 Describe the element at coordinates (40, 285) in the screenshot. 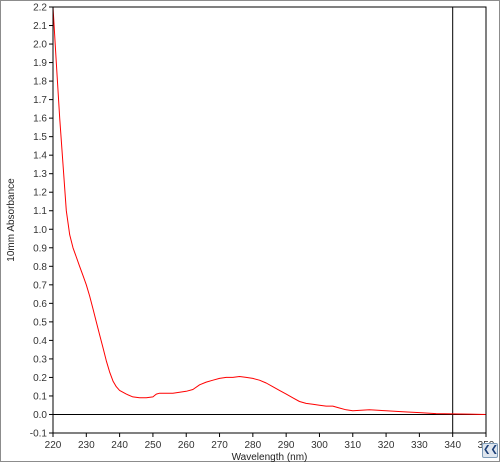

I see `y-tick-label: 0.7` at that location.